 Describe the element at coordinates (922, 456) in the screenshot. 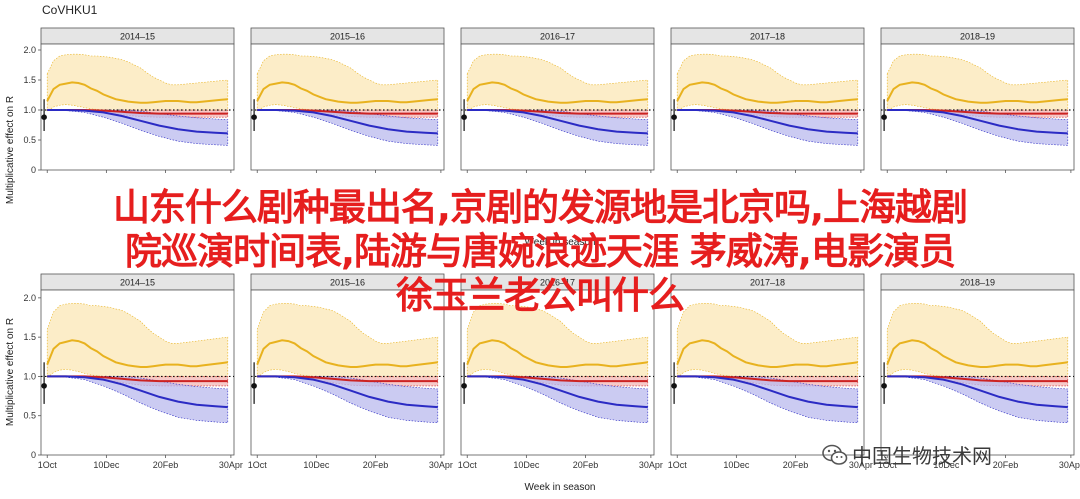

I see `watermark-text: 中国生物技术网` at that location.